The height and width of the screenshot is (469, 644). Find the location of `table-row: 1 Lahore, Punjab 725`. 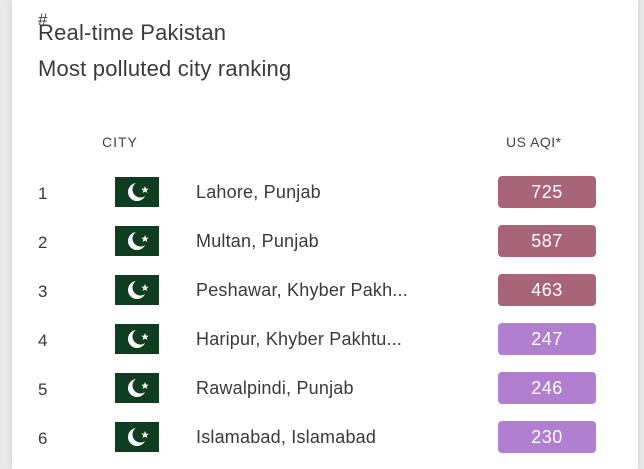

table-row: 1 Lahore, Punjab 725 is located at coordinates (325, 198).